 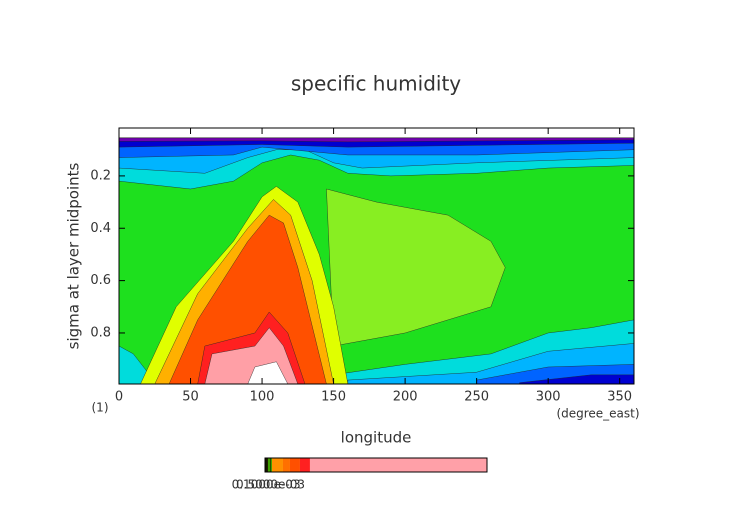 I want to click on colorbar-frame, so click(x=376, y=465).